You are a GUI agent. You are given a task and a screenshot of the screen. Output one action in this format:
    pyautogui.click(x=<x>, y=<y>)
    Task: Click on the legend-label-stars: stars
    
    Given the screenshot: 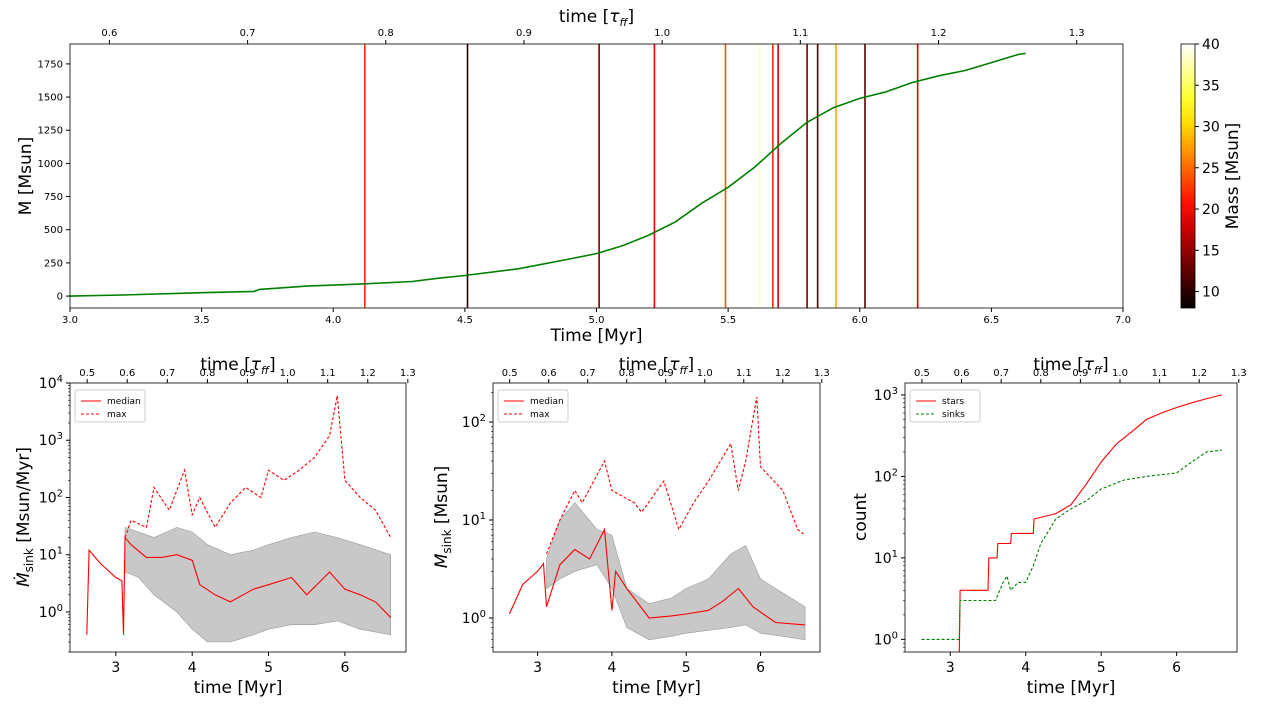 What is the action you would take?
    pyautogui.click(x=953, y=402)
    